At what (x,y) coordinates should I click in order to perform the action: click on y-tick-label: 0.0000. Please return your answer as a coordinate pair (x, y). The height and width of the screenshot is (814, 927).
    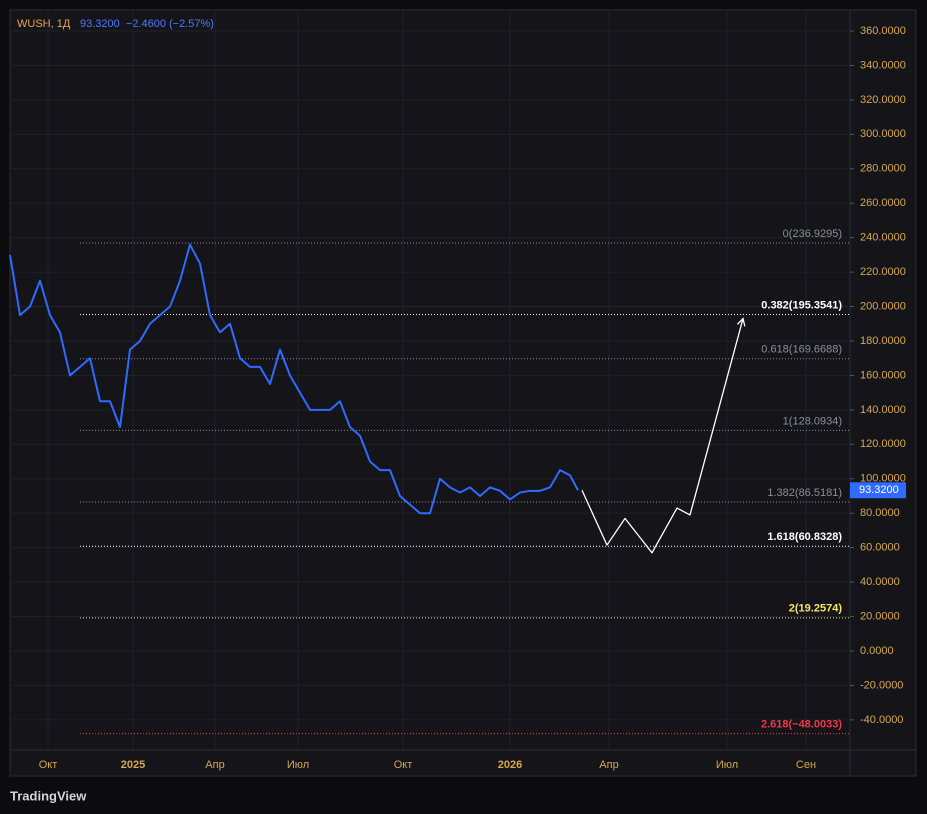
    Looking at the image, I should click on (877, 651).